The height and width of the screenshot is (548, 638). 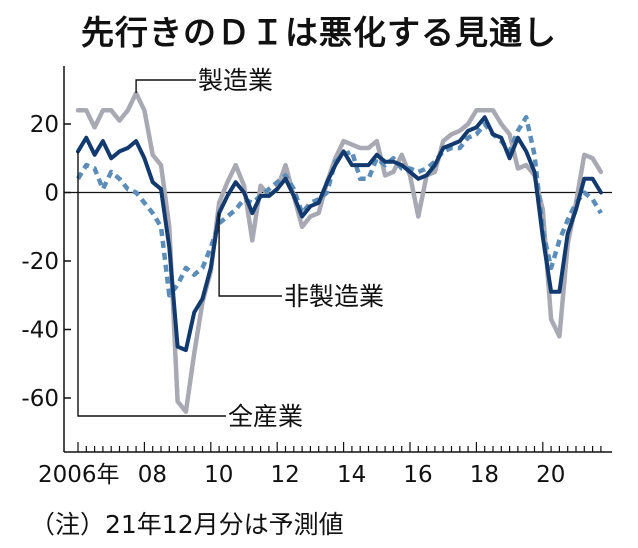 I want to click on y-tick-label: -20, so click(x=40, y=262).